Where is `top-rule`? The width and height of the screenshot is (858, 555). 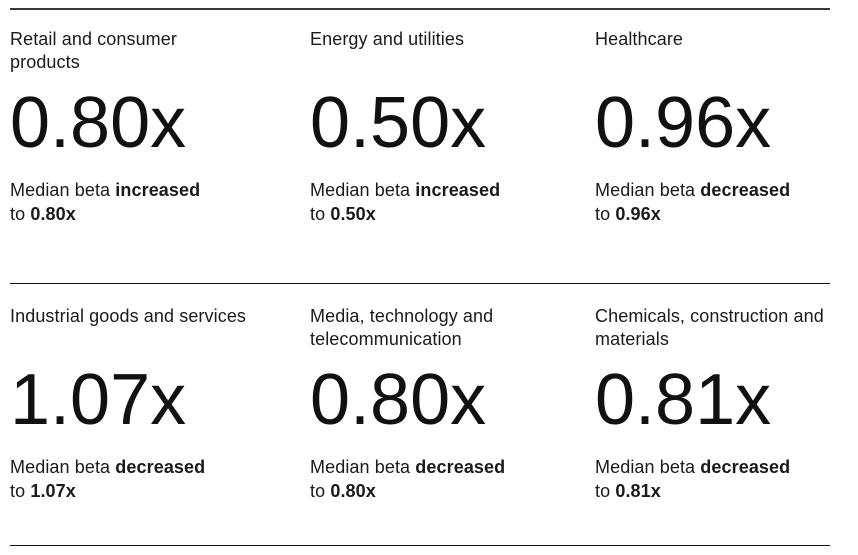 top-rule is located at coordinates (420, 9).